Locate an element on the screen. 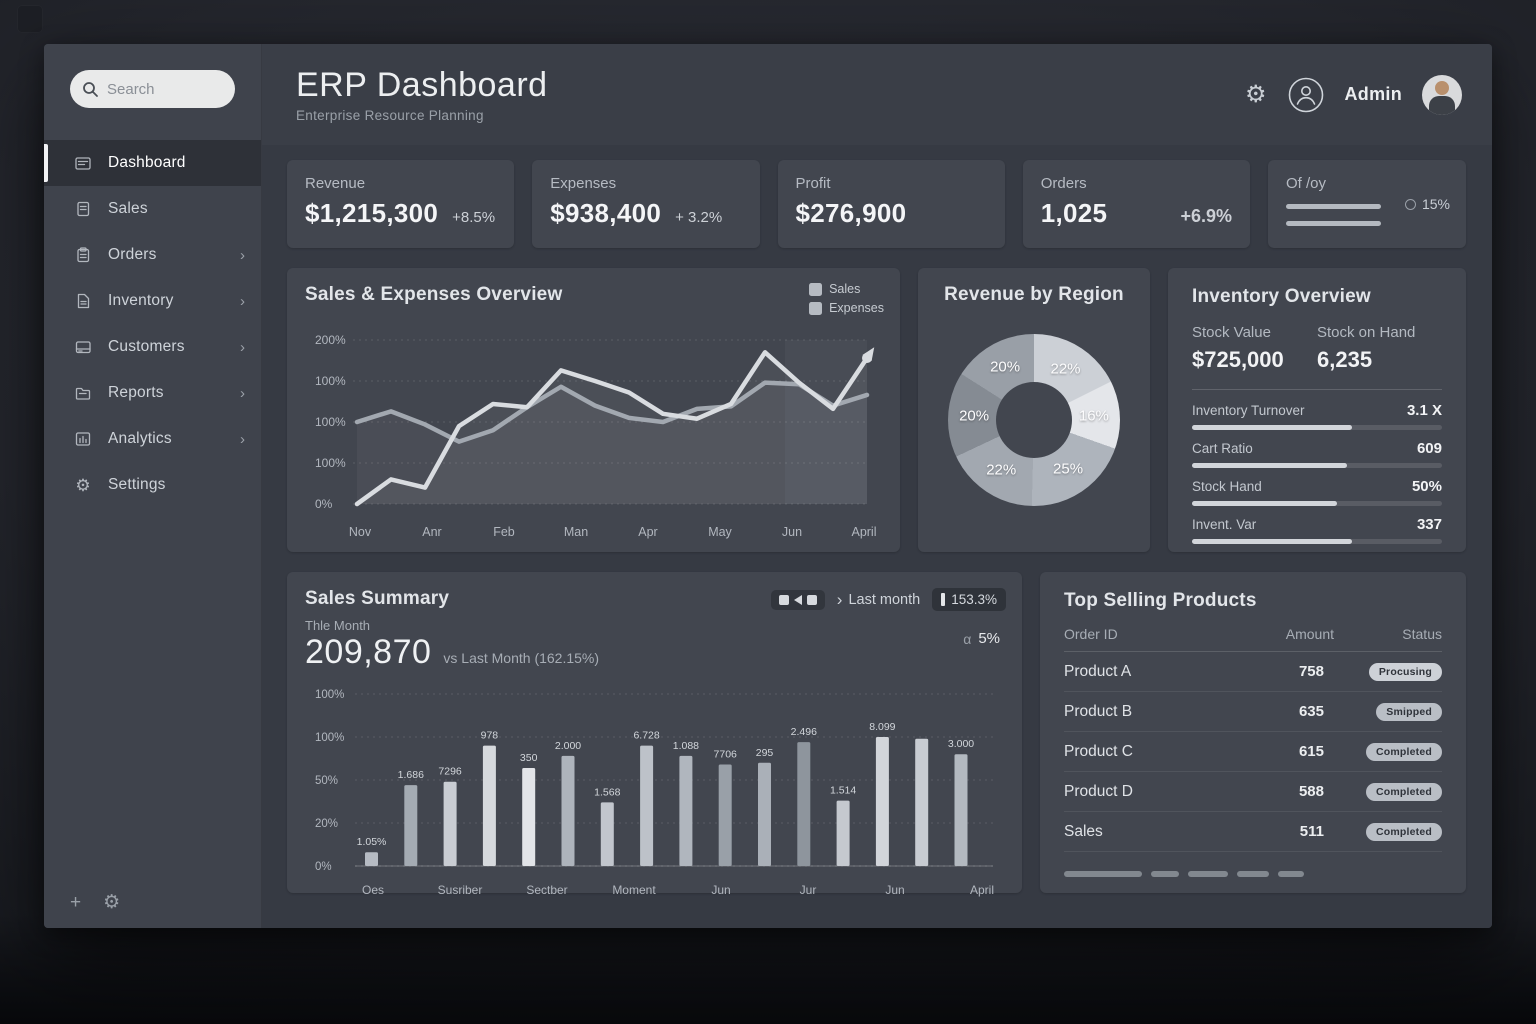 Image resolution: width=1536 pixels, height=1024 pixels. table-row: Product B 635 Smipped is located at coordinates (1253, 712).